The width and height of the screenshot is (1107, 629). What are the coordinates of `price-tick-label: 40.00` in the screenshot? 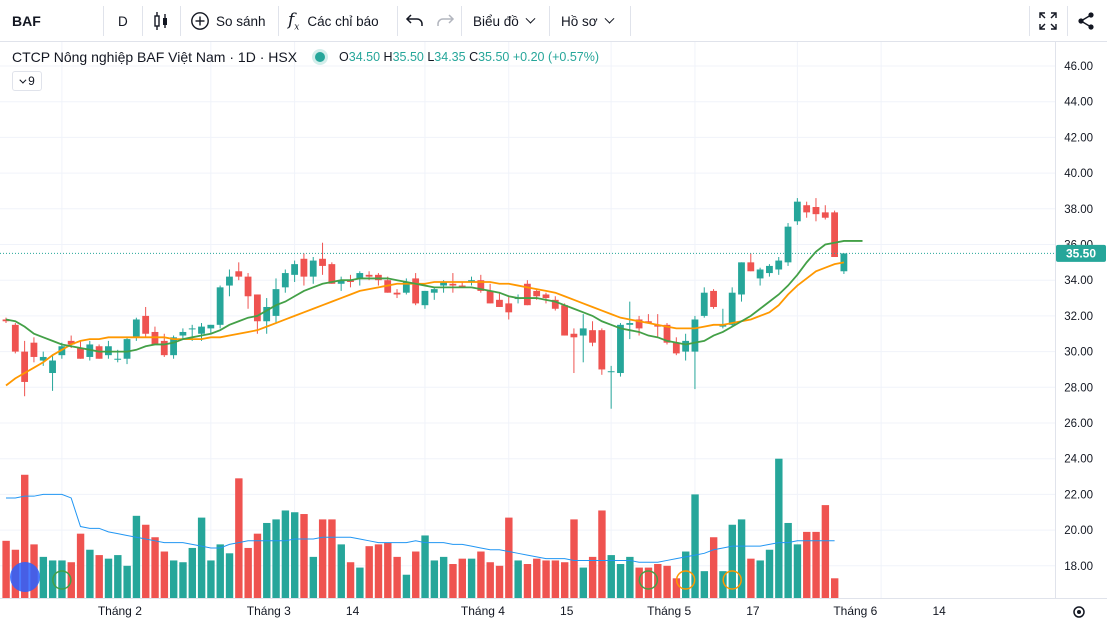 It's located at (1078, 174).